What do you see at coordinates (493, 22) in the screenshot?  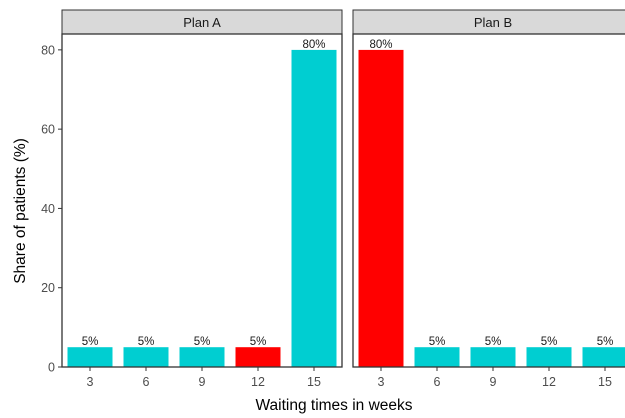 I see `facet-strip-label: Plan B` at bounding box center [493, 22].